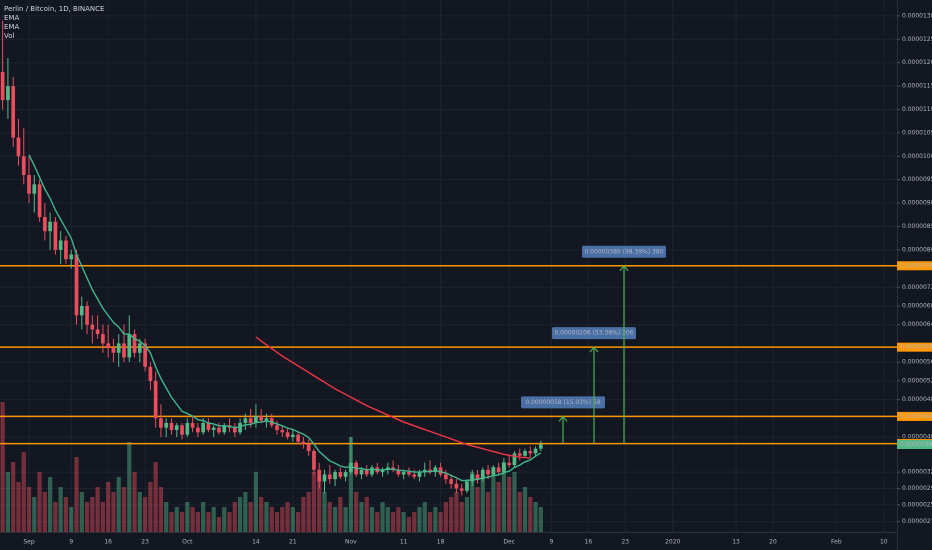  I want to click on level-tag, so click(914, 266).